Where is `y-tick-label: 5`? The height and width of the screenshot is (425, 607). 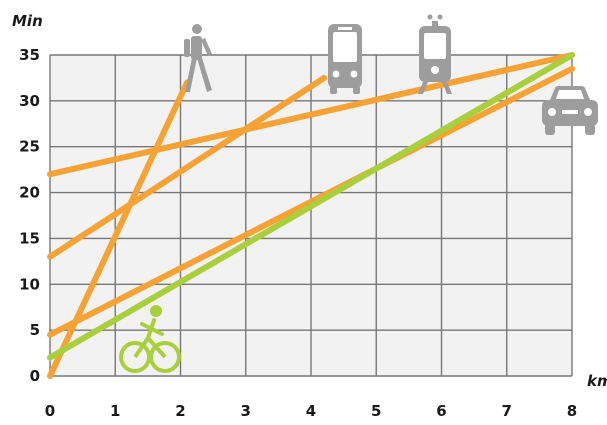 y-tick-label: 5 is located at coordinates (35, 330).